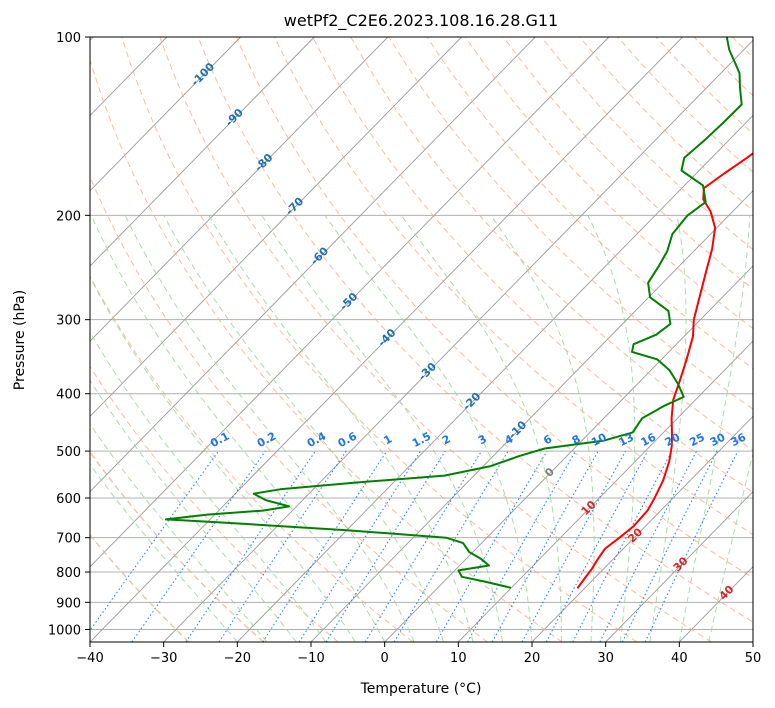 This screenshot has width=775, height=708. What do you see at coordinates (697, 440) in the screenshot?
I see `mixing-ratio-label: 25` at bounding box center [697, 440].